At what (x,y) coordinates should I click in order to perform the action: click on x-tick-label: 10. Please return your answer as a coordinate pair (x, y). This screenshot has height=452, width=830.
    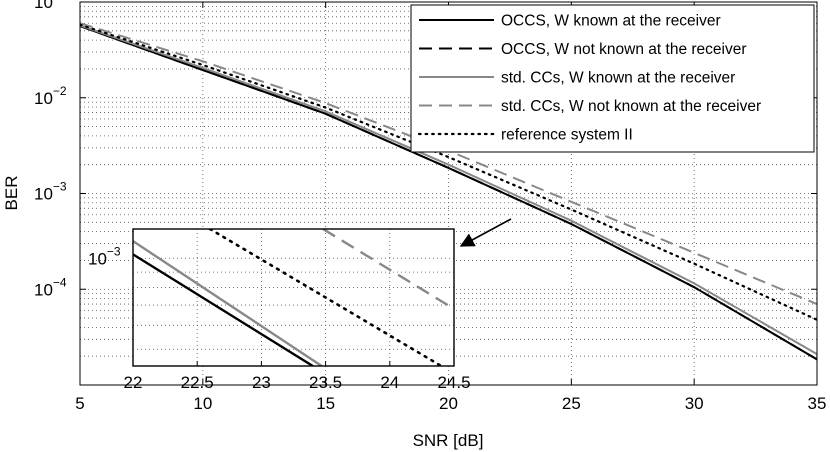
    Looking at the image, I should click on (202, 403).